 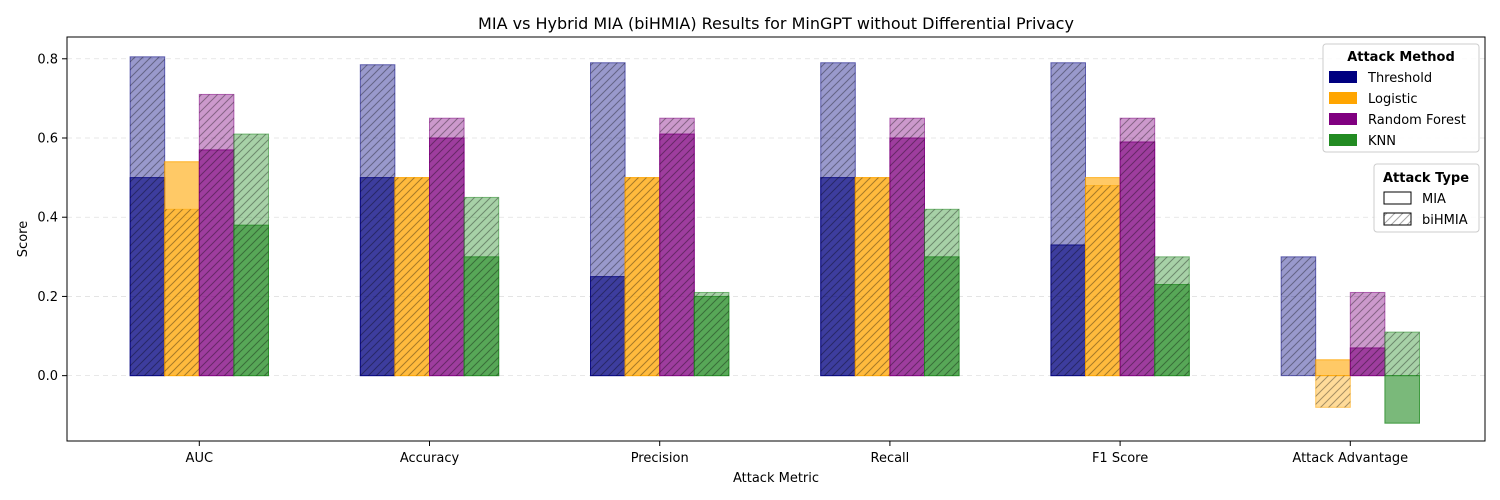 What do you see at coordinates (47, 59) in the screenshot?
I see `y-tick-label: 0.8` at bounding box center [47, 59].